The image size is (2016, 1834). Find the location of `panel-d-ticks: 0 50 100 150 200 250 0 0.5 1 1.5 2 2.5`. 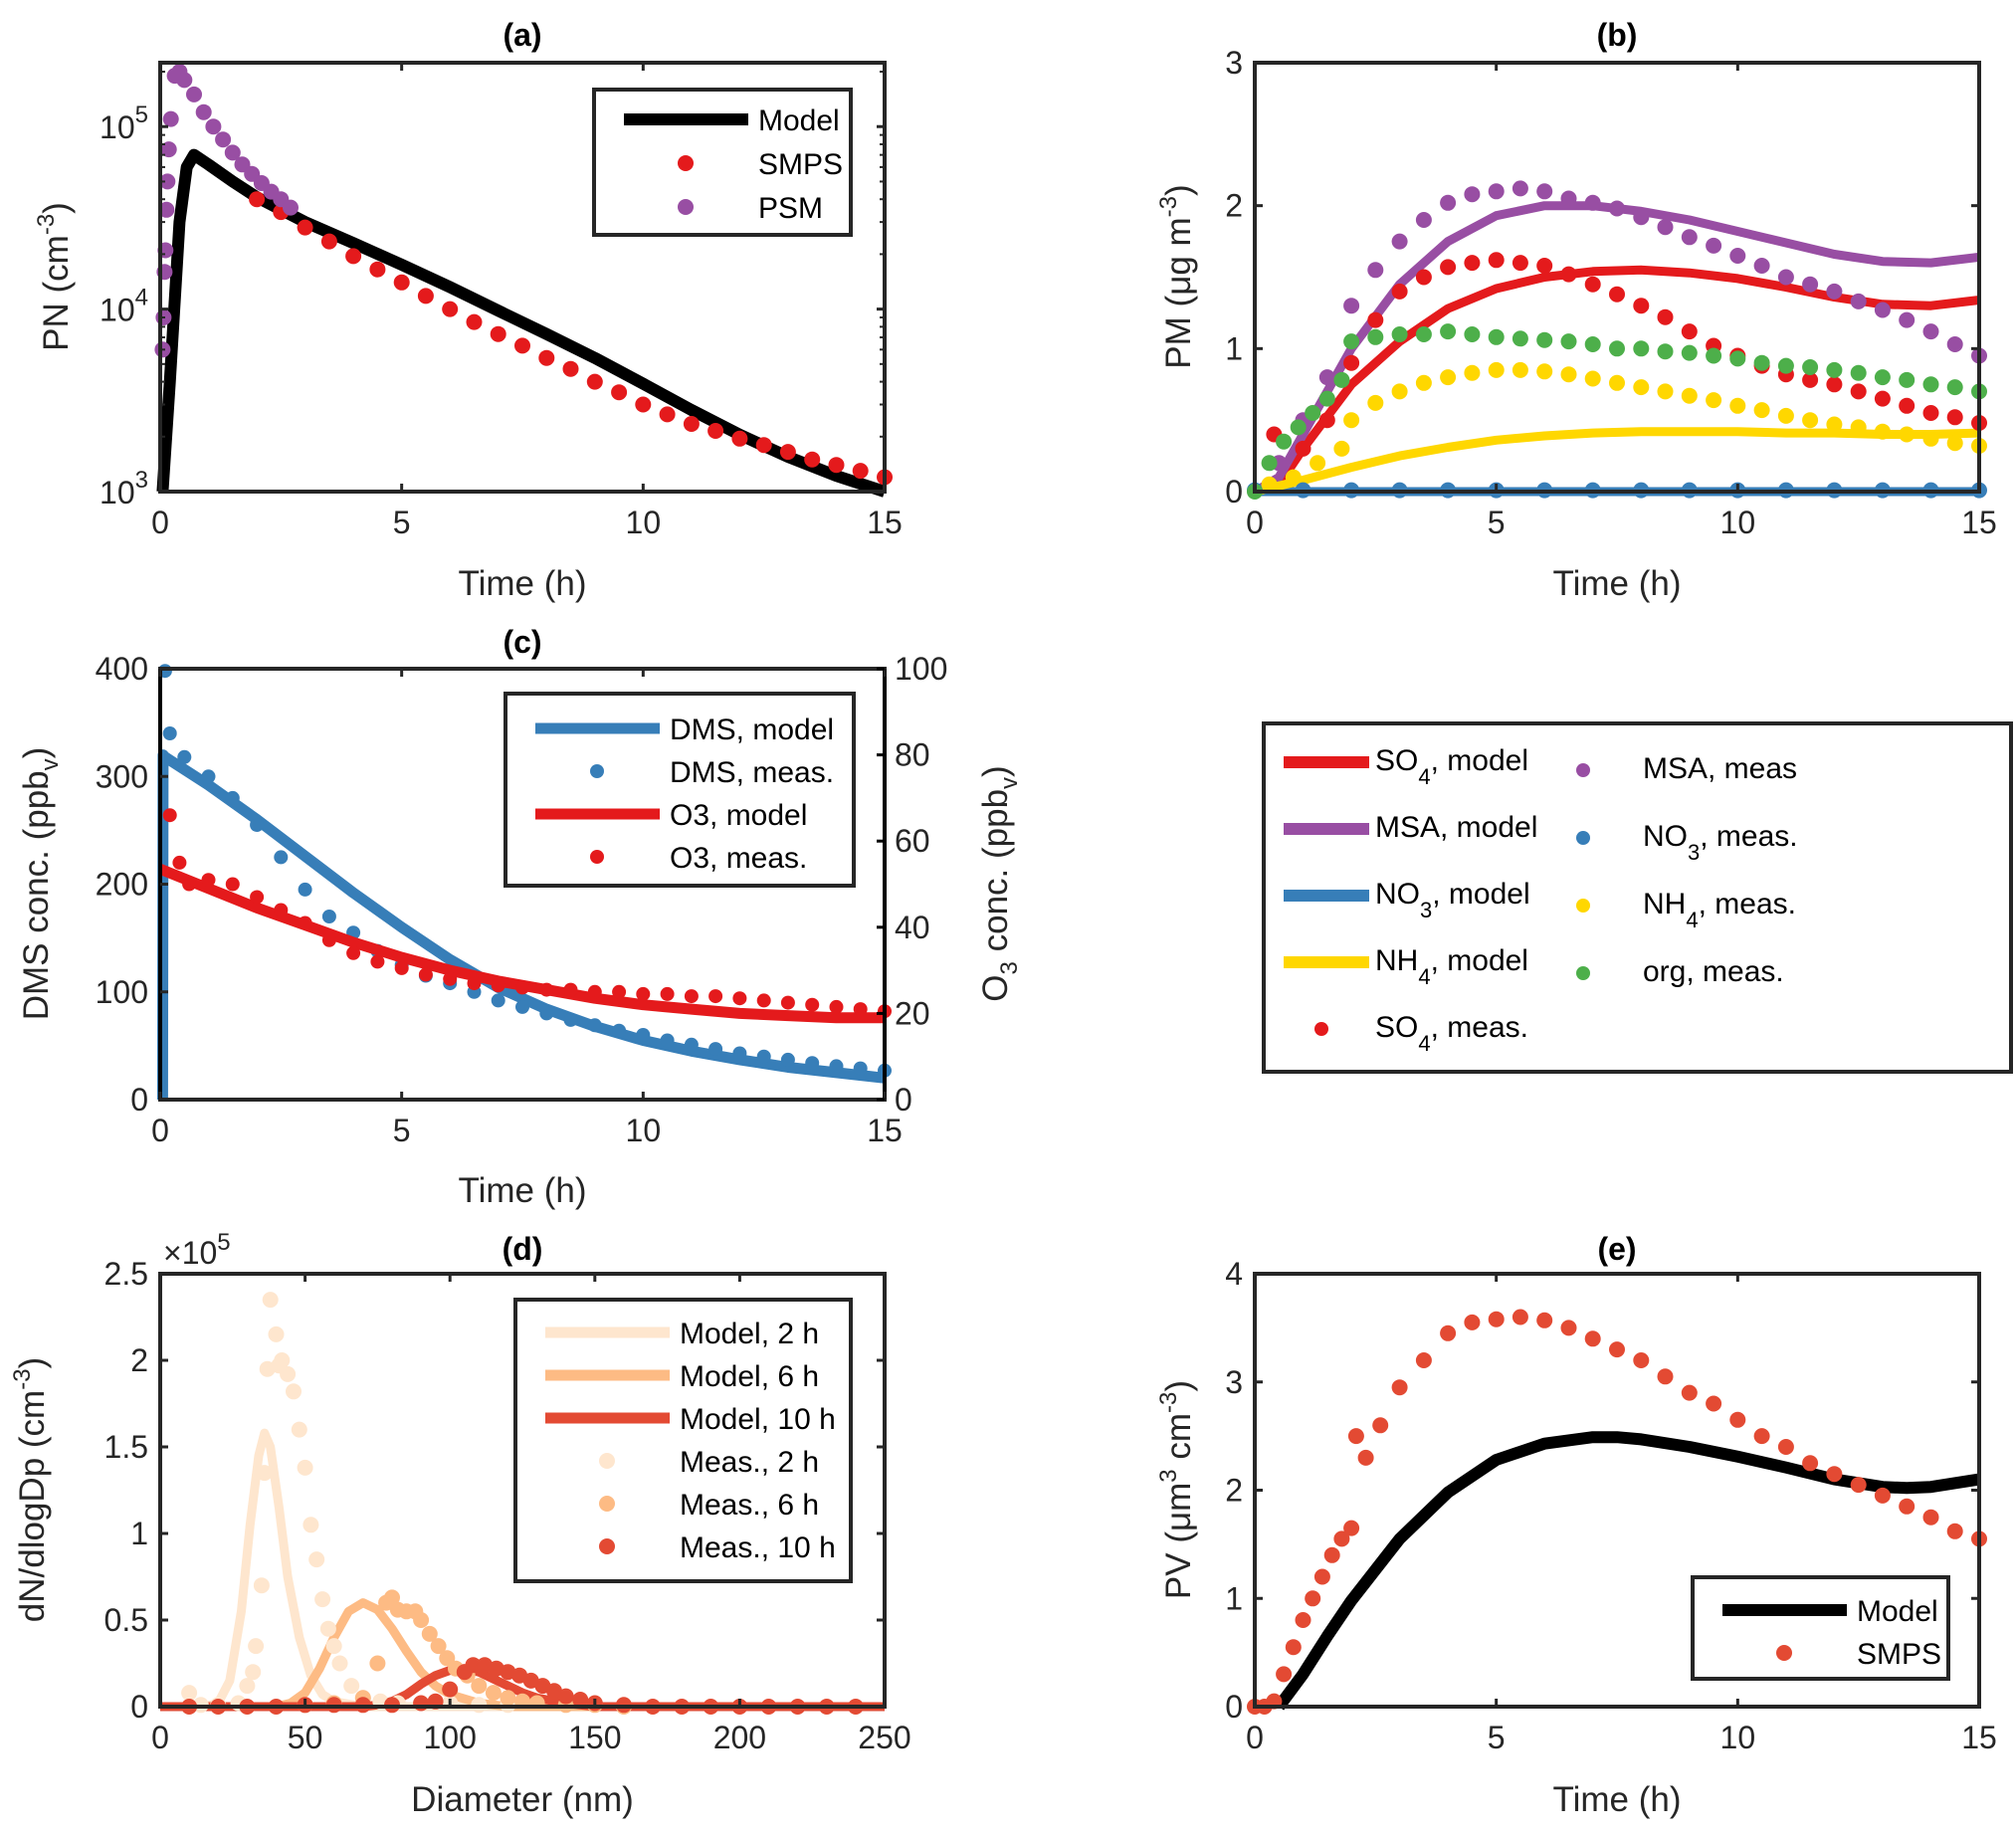

panel-d-ticks: 0 50 100 150 200 250 0 0.5 1 1.5 2 2.5 is located at coordinates (507, 1505).